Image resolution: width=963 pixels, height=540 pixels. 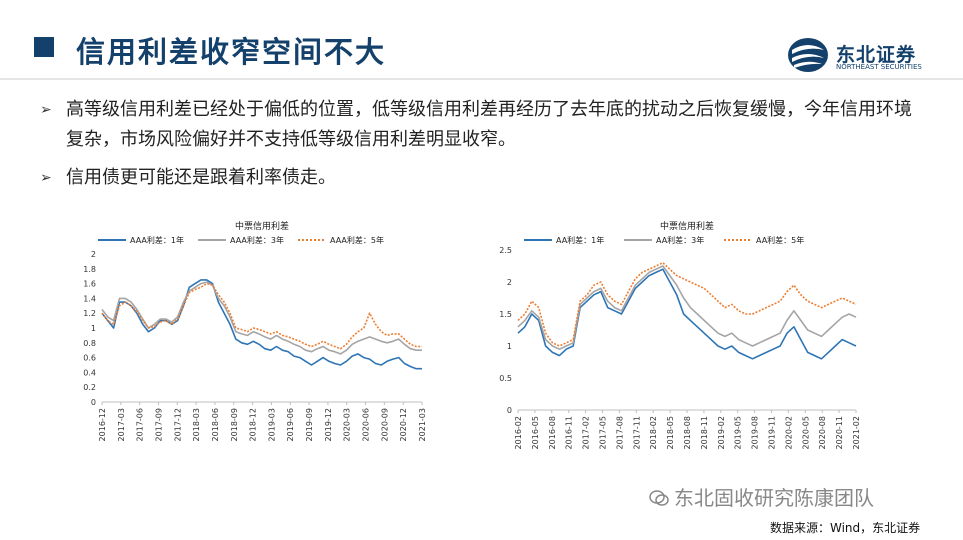 I want to click on company-logo: 东北证券 NORTHEAST SECURITIES, so click(x=866, y=55).